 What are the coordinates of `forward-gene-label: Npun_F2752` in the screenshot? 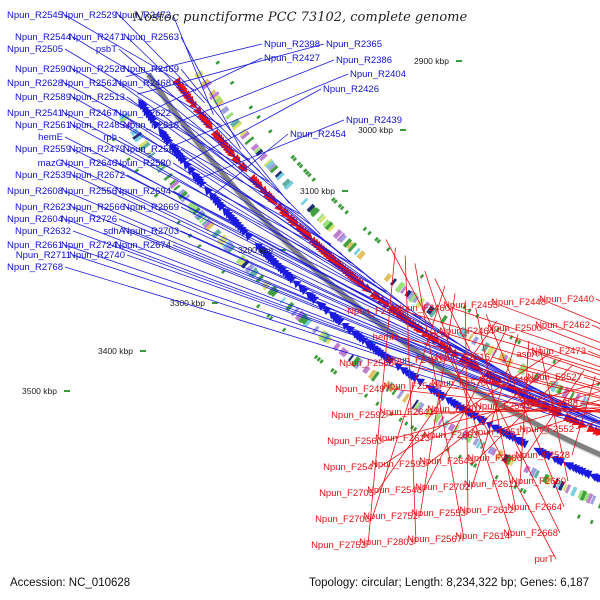 It's located at (390, 516).